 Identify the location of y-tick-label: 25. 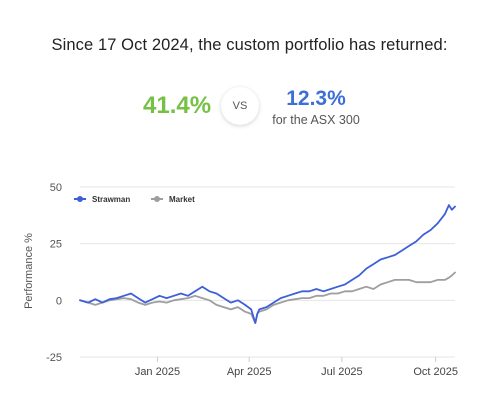
(56, 245).